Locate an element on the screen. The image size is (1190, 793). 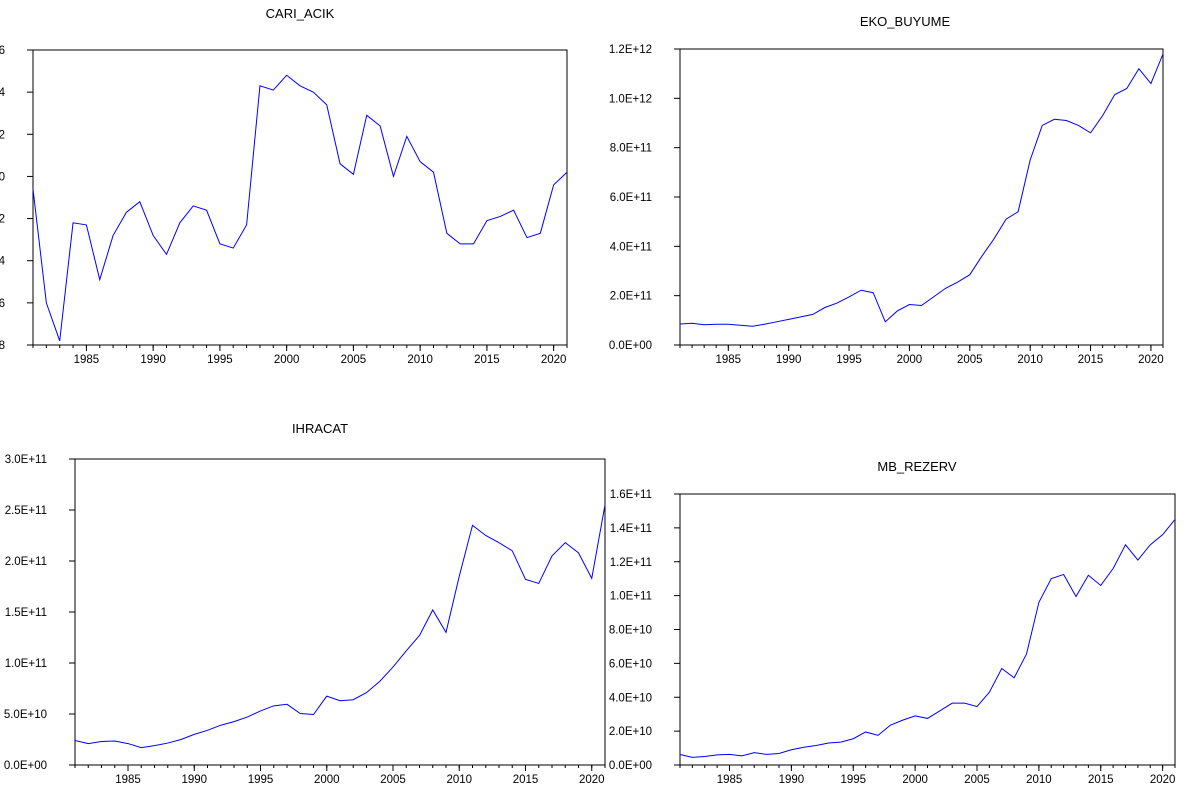
y-tick-label: -4 is located at coordinates (3, 262).